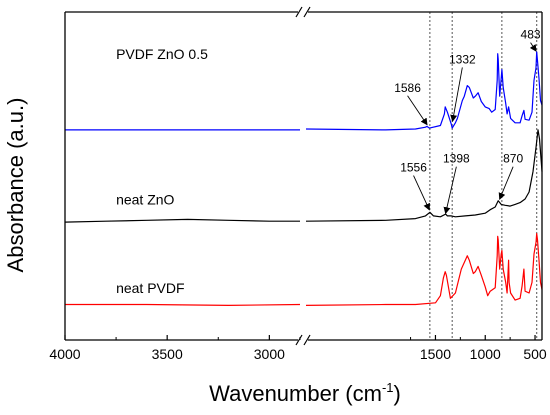  What do you see at coordinates (15, 185) in the screenshot?
I see `y-axis-title: Absorbance (a.u.)` at bounding box center [15, 185].